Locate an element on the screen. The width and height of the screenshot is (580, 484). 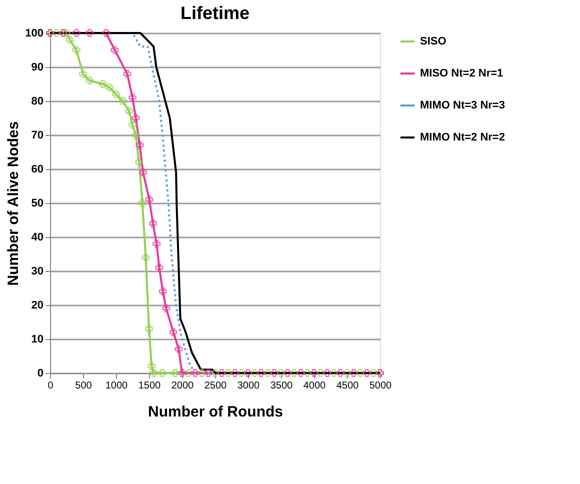
y-tick-label: 70 is located at coordinates (37, 136).